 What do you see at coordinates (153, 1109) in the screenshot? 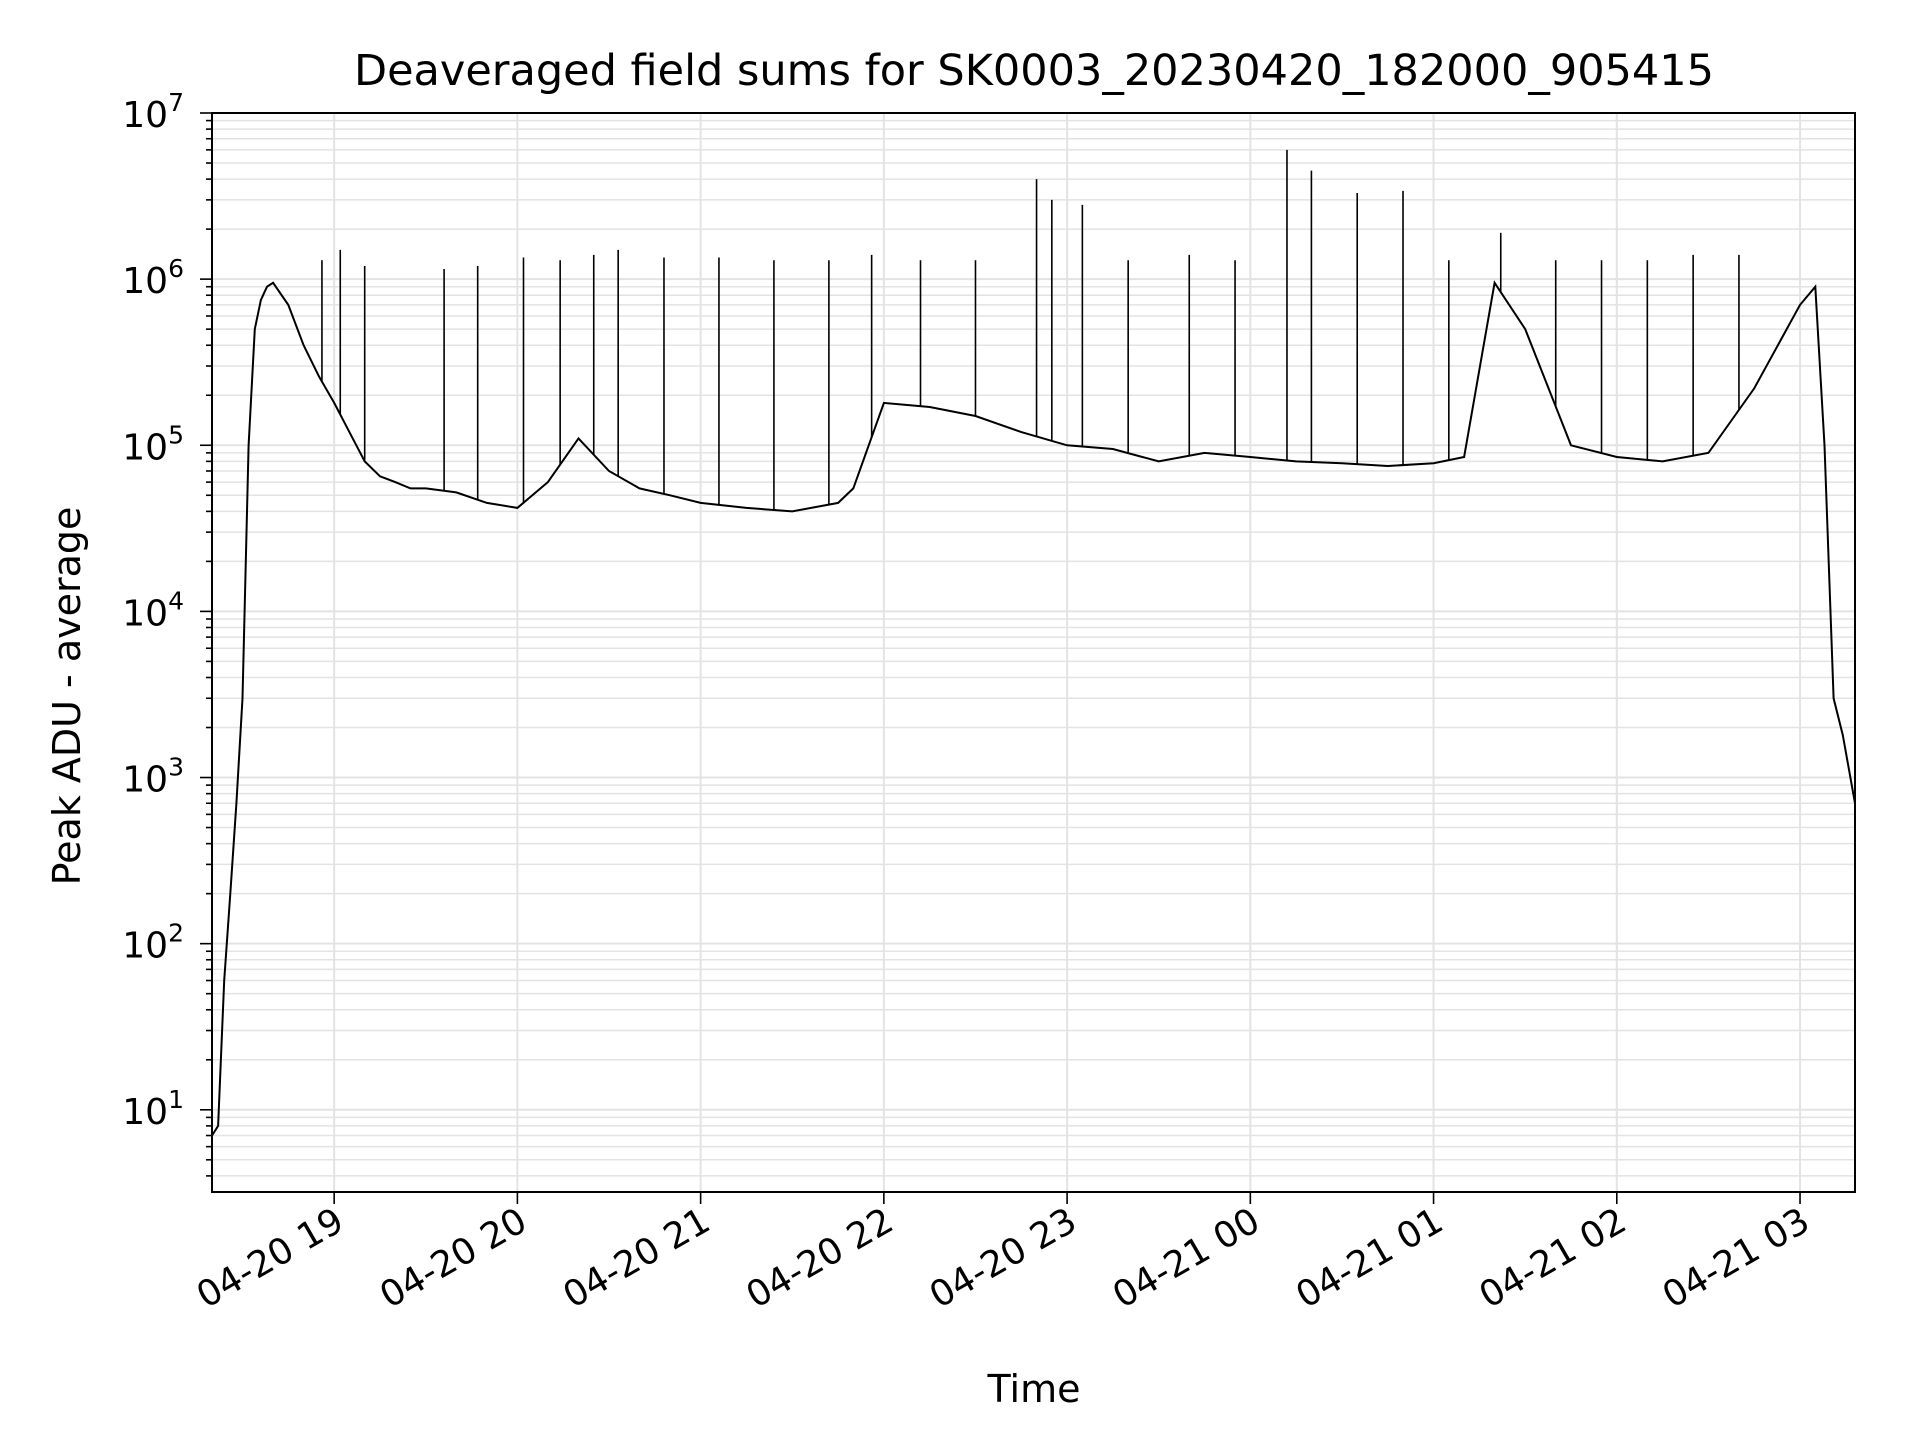
I see `y-tick-label: 10¹` at bounding box center [153, 1109].